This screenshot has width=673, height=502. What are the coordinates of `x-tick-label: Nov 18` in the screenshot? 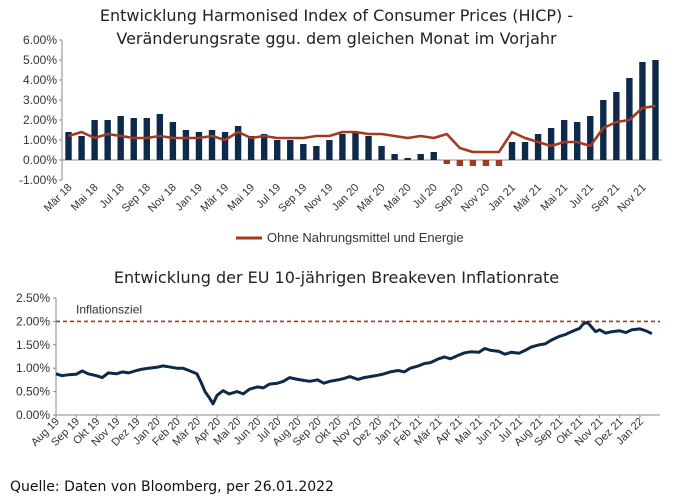 It's located at (162, 198).